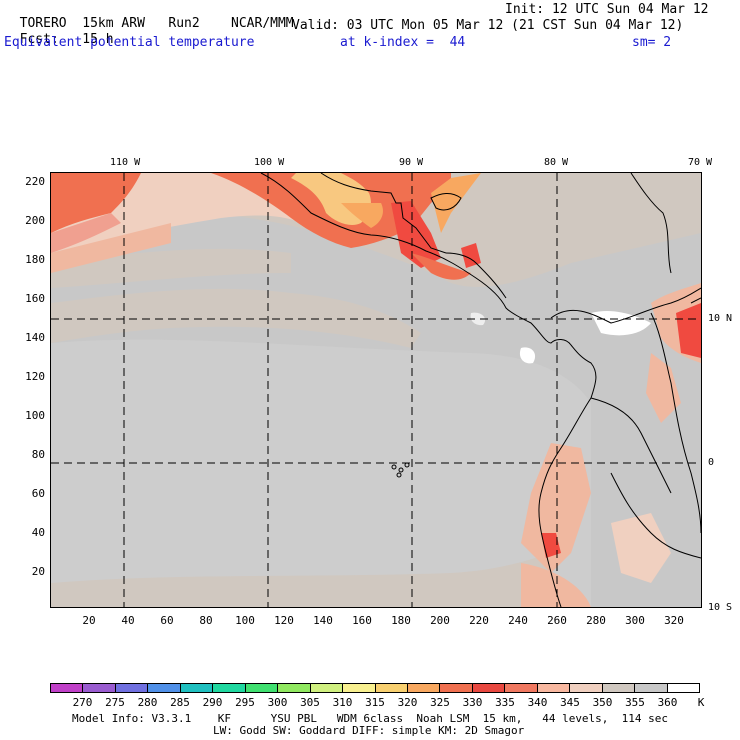 This screenshot has width=740, height=740. Describe the element at coordinates (82, 702) in the screenshot. I see `colorbar-label: 270` at that location.